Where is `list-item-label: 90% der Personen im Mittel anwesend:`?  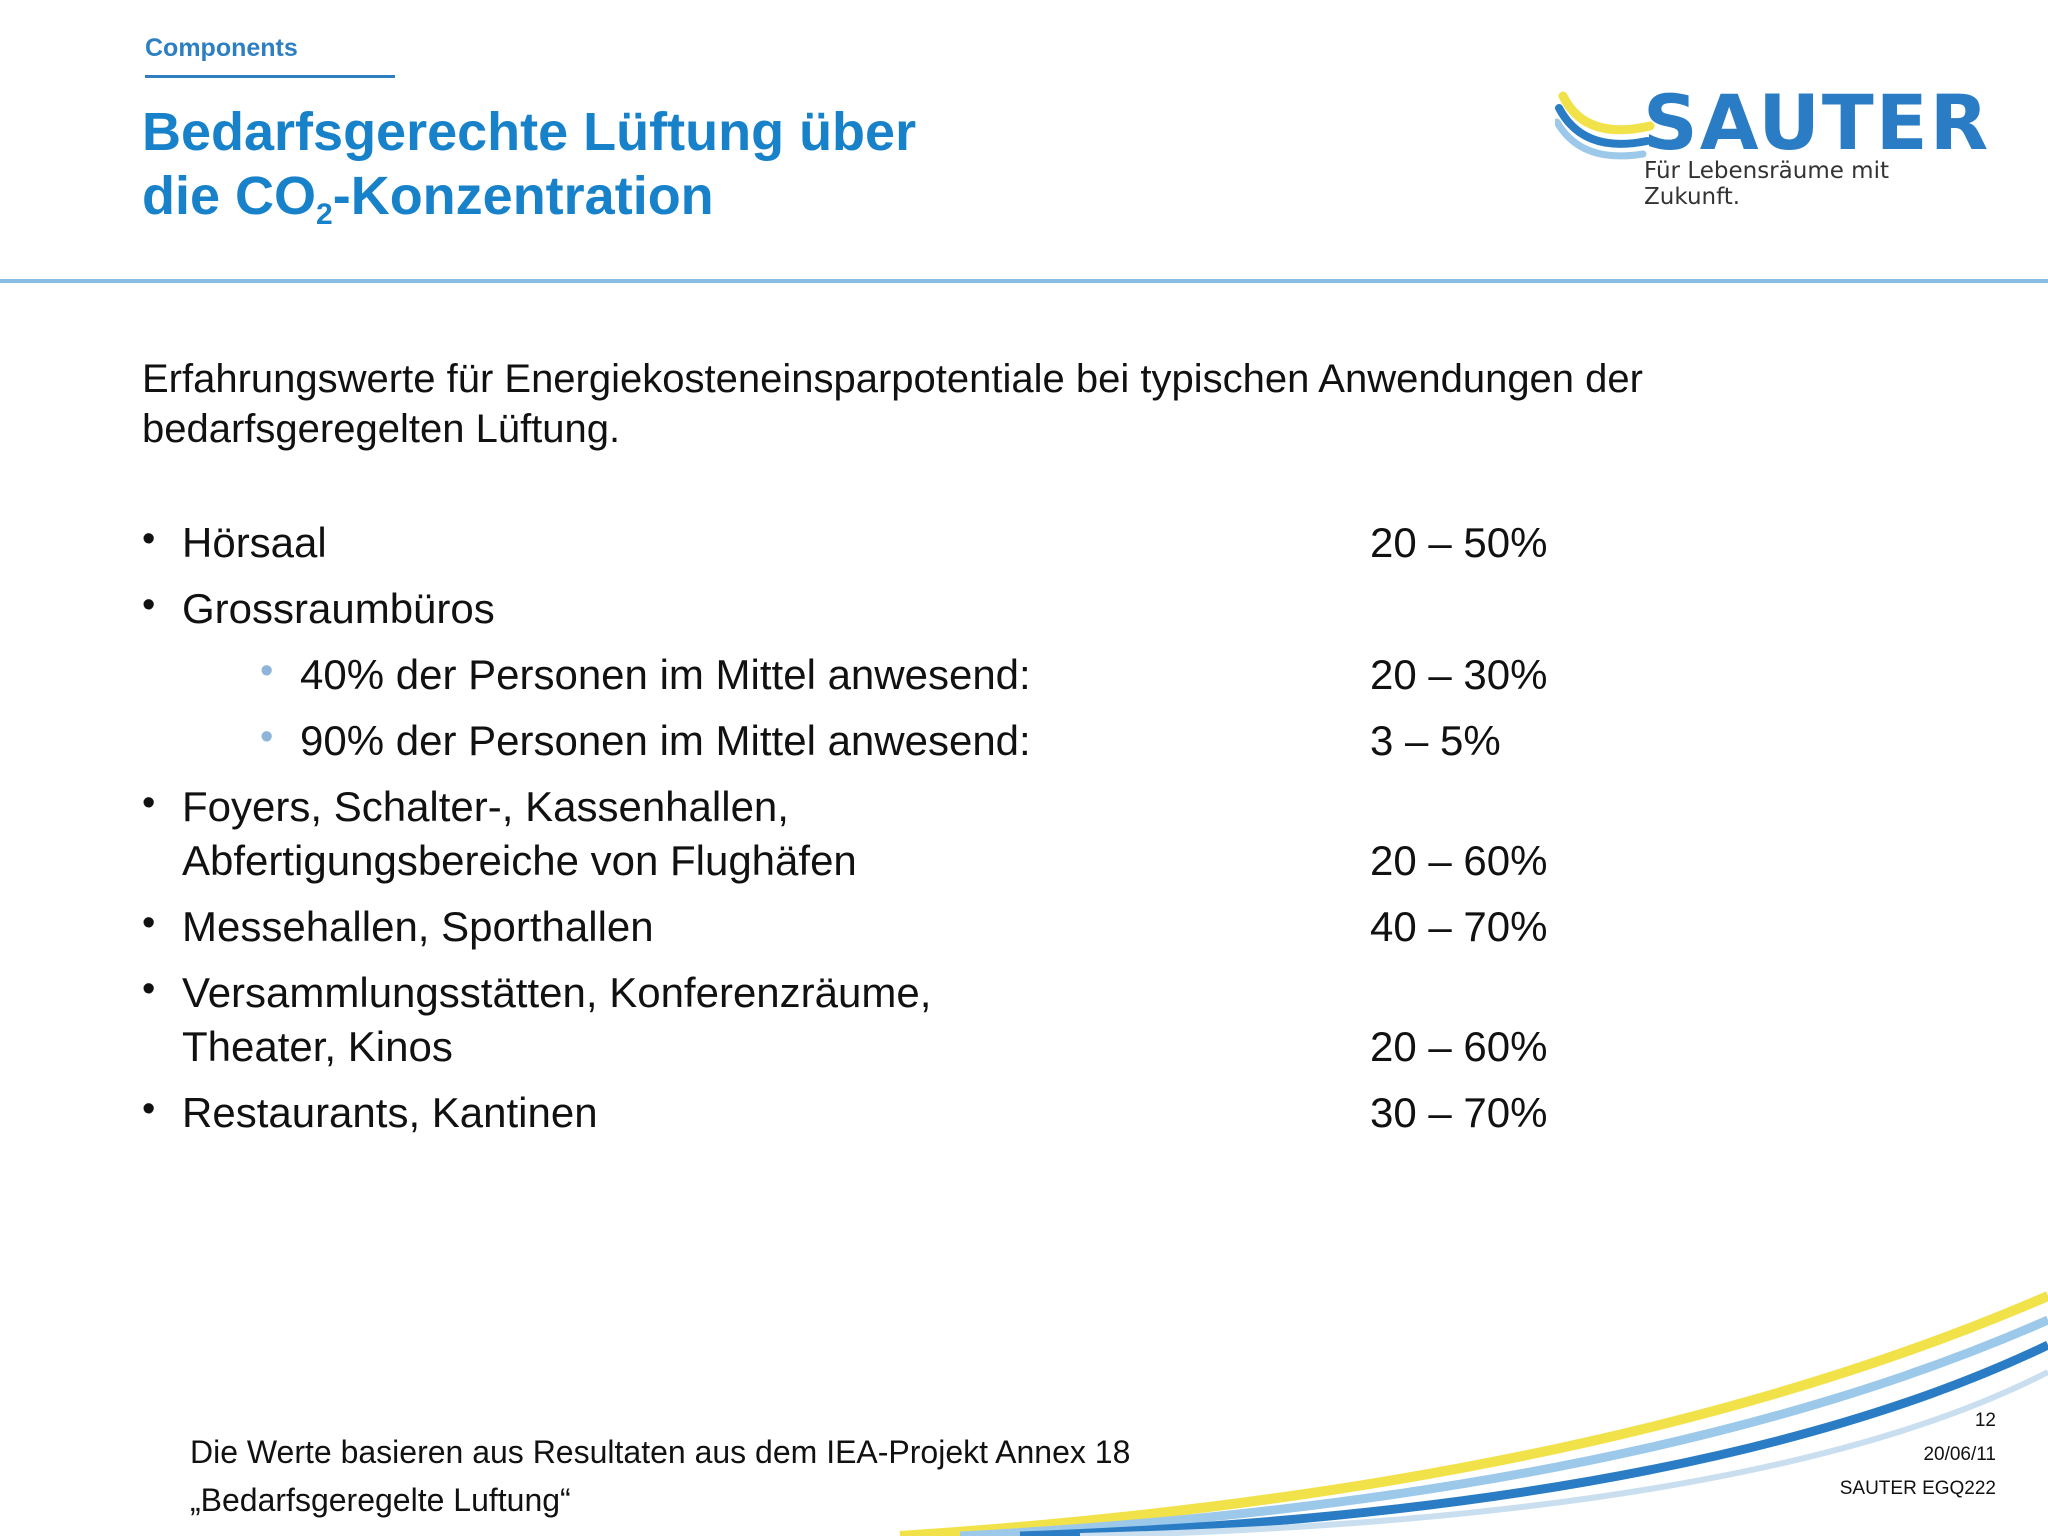 list-item-label: 90% der Personen im Mittel anwesend: is located at coordinates (665, 740).